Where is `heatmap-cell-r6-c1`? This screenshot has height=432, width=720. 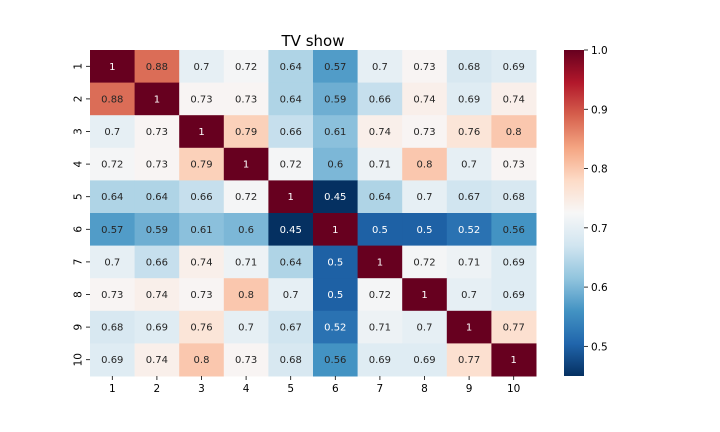
heatmap-cell-r6-c1 is located at coordinates (113, 230).